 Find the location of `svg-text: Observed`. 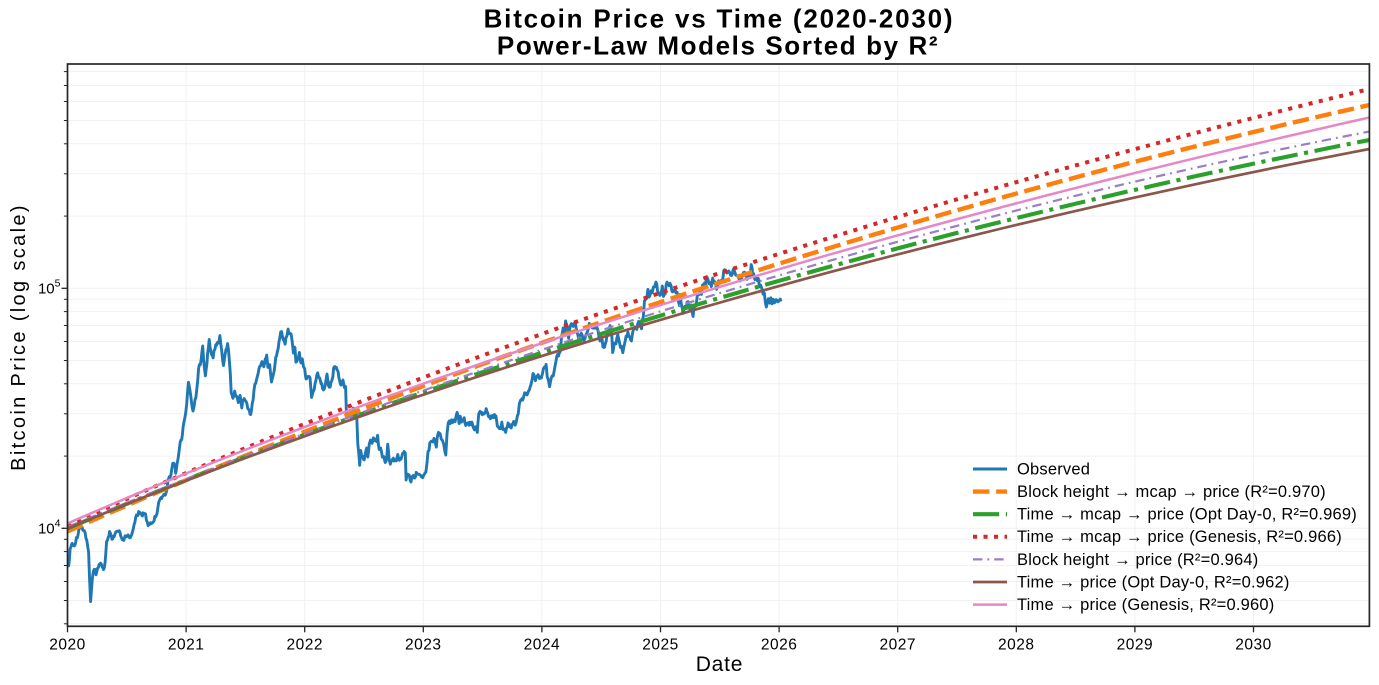

svg-text: Observed is located at coordinates (1053, 469).